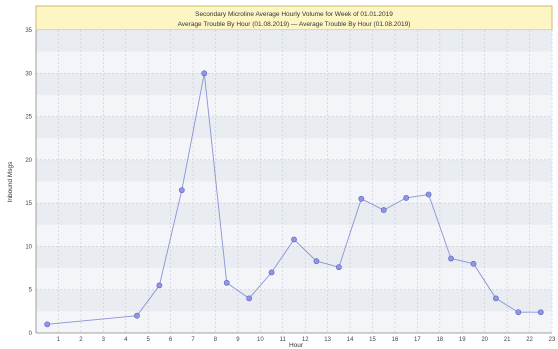 The height and width of the screenshot is (349, 558). Describe the element at coordinates (28, 118) in the screenshot. I see `y-tick-label: 25` at that location.